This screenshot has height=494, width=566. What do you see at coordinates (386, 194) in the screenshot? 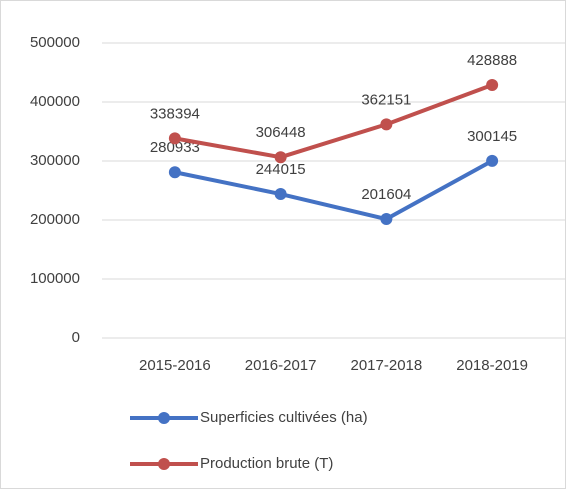
I see `data-label: 201604` at bounding box center [386, 194].